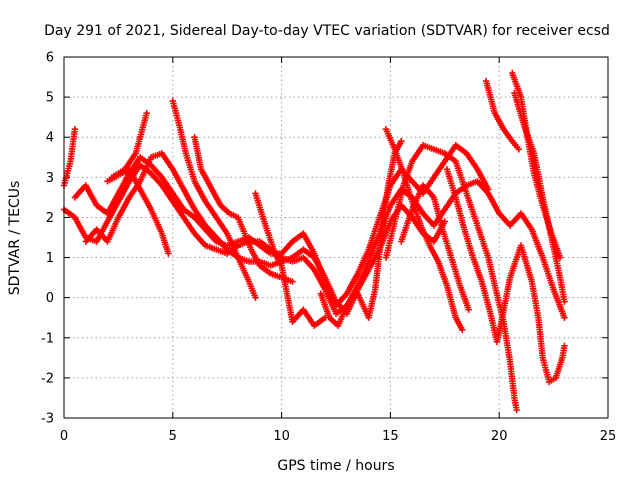 Image resolution: width=640 pixels, height=480 pixels. I want to click on series-track-q, so click(539, 197).